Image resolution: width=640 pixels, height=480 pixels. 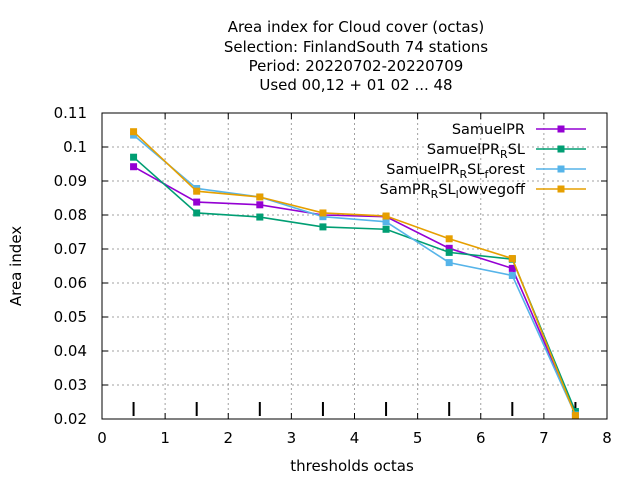 What do you see at coordinates (356, 66) in the screenshot?
I see `title-line-3: Period: 20220702-20220709` at bounding box center [356, 66].